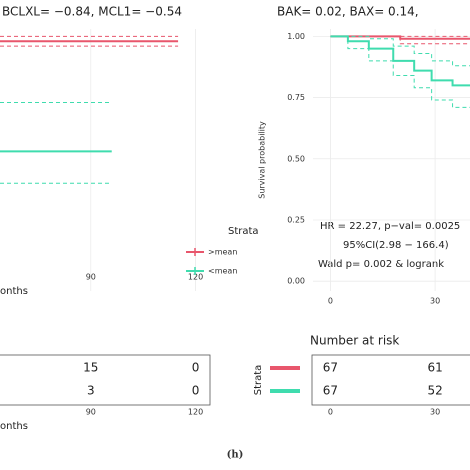  What do you see at coordinates (296, 158) in the screenshot?
I see `y-tick-label: 0.50` at bounding box center [296, 158].